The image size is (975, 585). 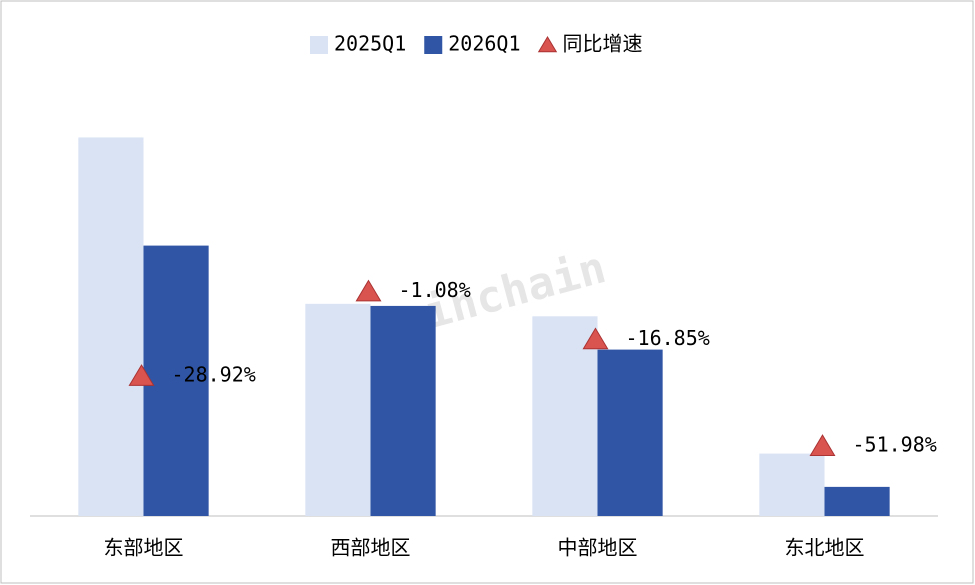 What do you see at coordinates (825, 548) in the screenshot?
I see `x-tick-label: 东北地区` at bounding box center [825, 548].